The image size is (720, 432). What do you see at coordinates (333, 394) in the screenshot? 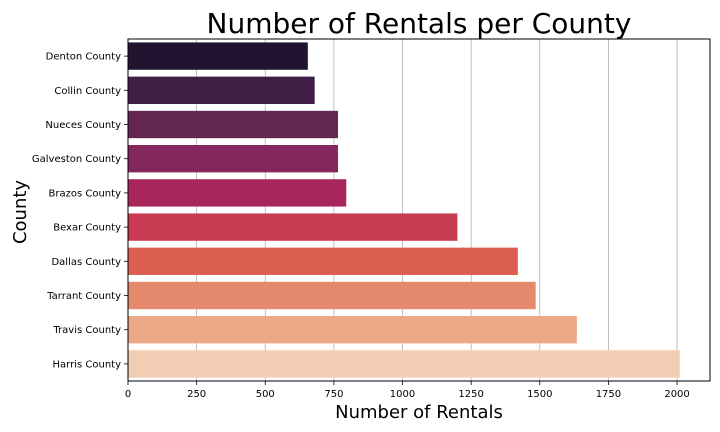
I see `x-tick-label: 750` at bounding box center [333, 394].